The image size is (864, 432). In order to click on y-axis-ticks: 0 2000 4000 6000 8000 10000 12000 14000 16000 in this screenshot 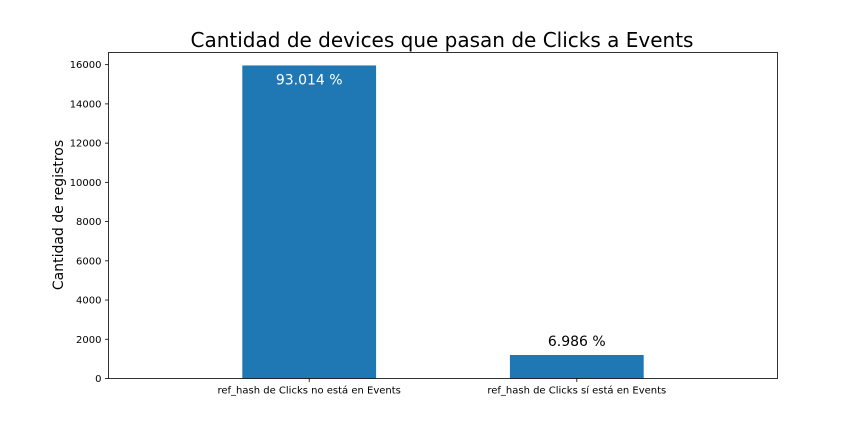, I will do `click(89, 222)`.